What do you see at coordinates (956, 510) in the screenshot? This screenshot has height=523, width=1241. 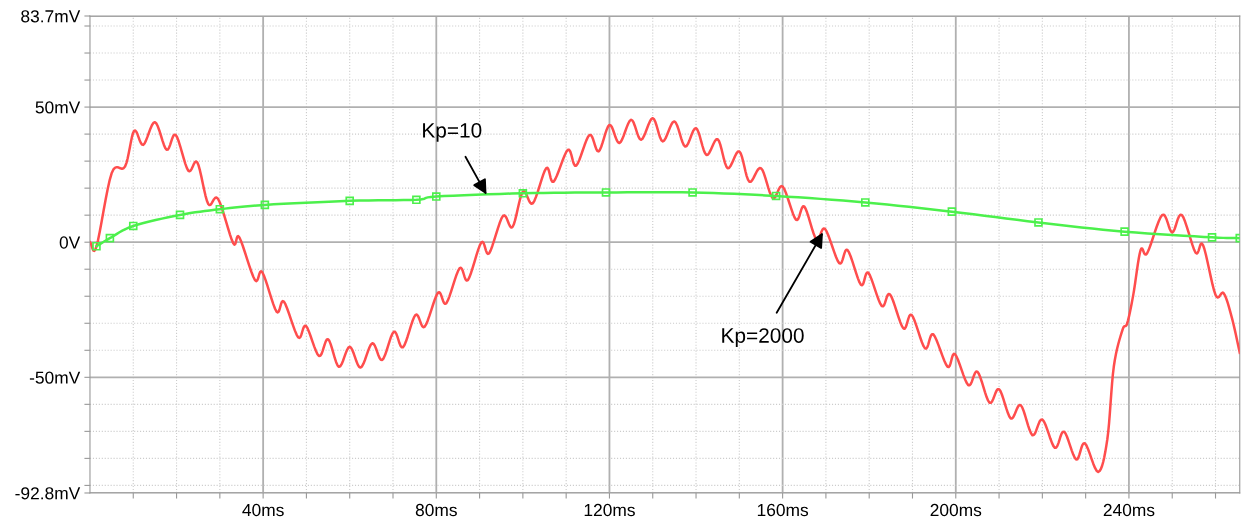 I see `x-tick-label: 200ms` at bounding box center [956, 510].